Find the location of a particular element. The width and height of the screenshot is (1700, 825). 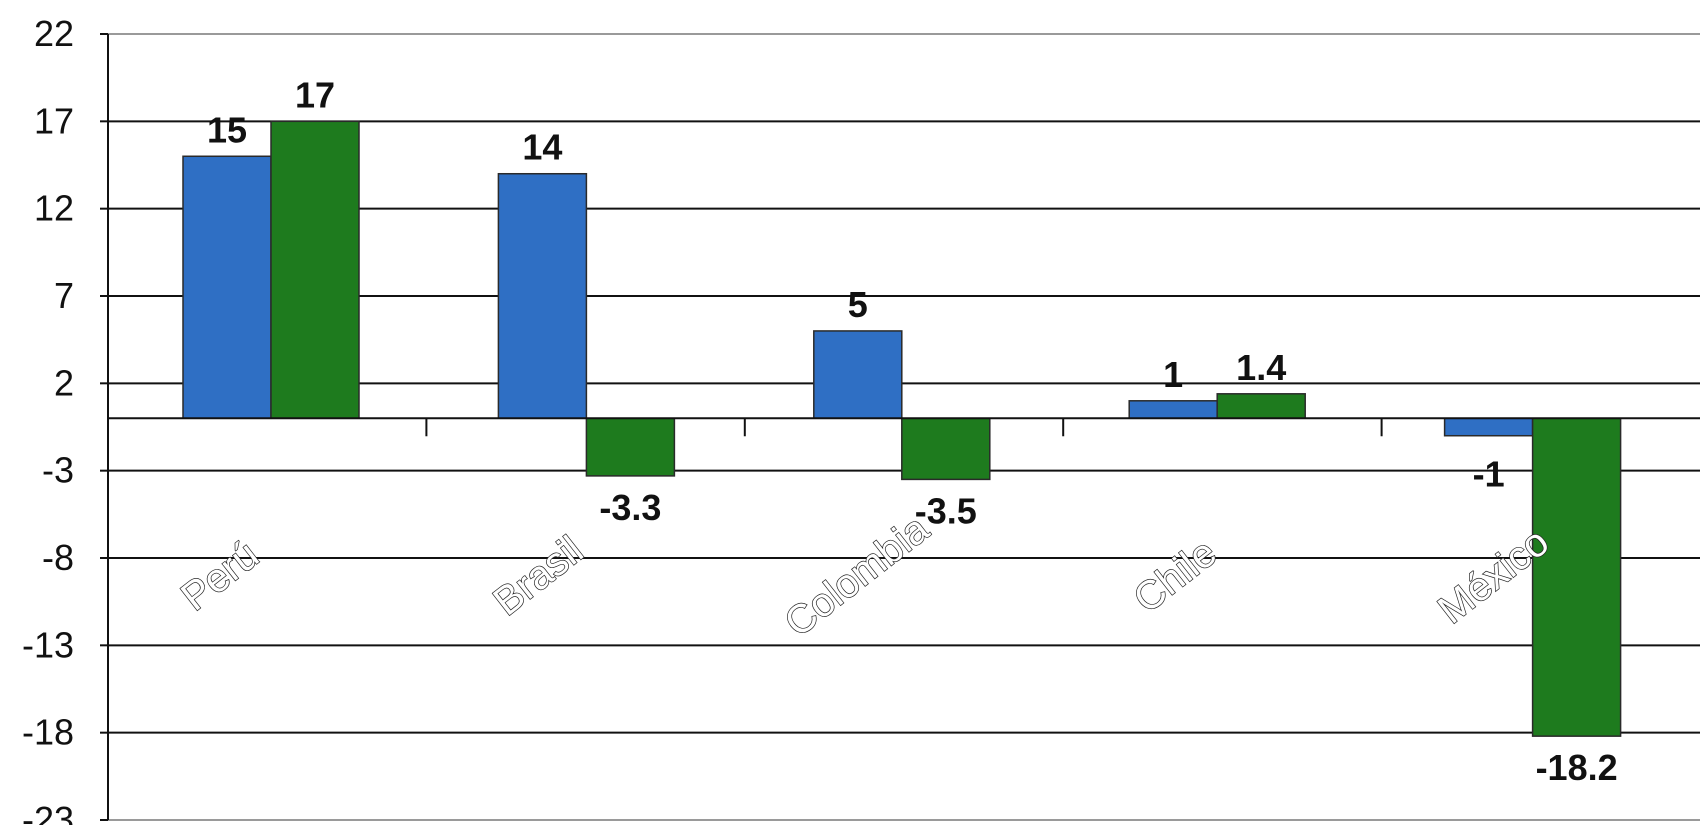

data-label: -3.3 is located at coordinates (630, 507).